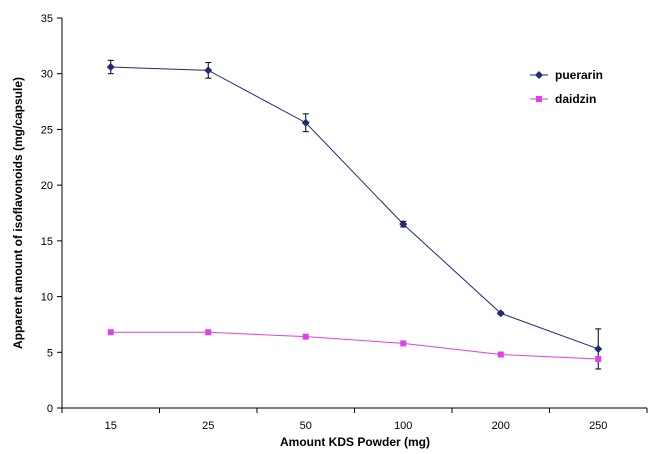 This screenshot has width=654, height=454. I want to click on x-tick-label: 50, so click(306, 426).